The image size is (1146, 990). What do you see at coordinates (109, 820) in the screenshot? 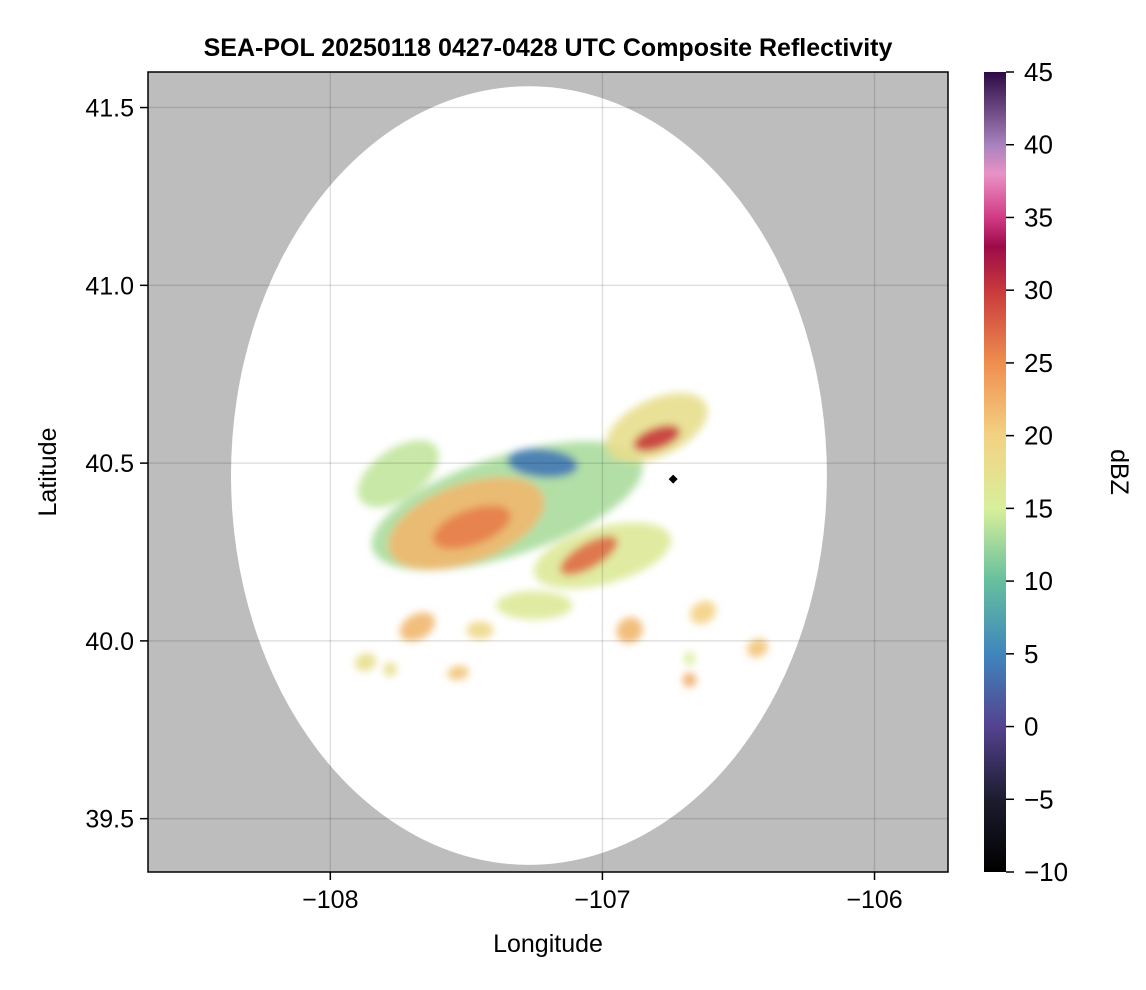
I see `y-tick-label-0: 39.5` at bounding box center [109, 820].